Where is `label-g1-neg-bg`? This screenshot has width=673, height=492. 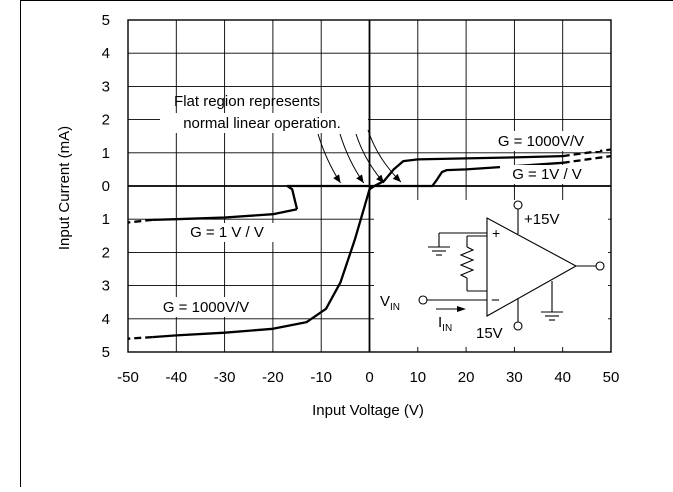
label-g1-neg-bg is located at coordinates (227, 232).